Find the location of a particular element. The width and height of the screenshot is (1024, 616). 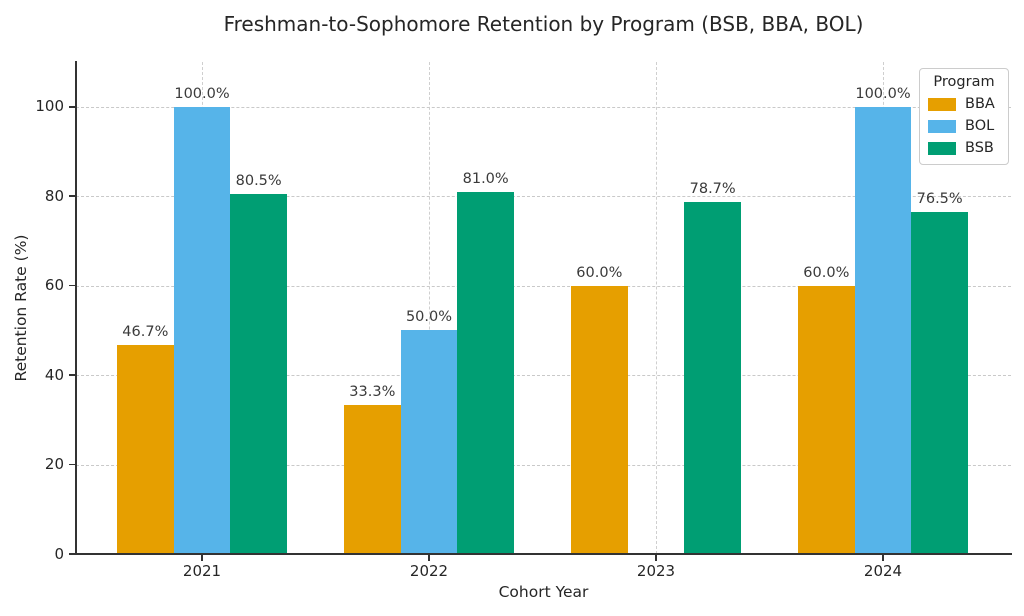

bar-BSB-2021 is located at coordinates (258, 373).